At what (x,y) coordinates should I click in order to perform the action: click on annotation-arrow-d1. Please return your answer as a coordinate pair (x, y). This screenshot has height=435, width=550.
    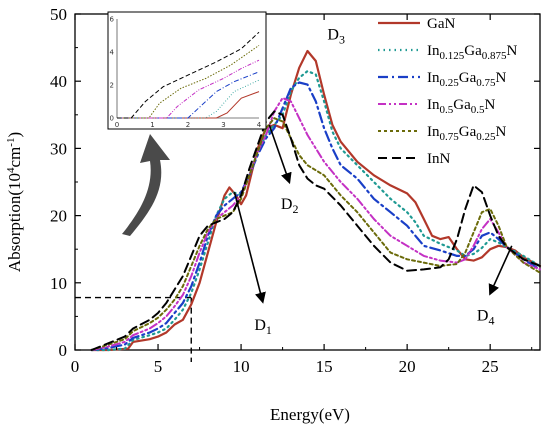
    Looking at the image, I should click on (249, 247).